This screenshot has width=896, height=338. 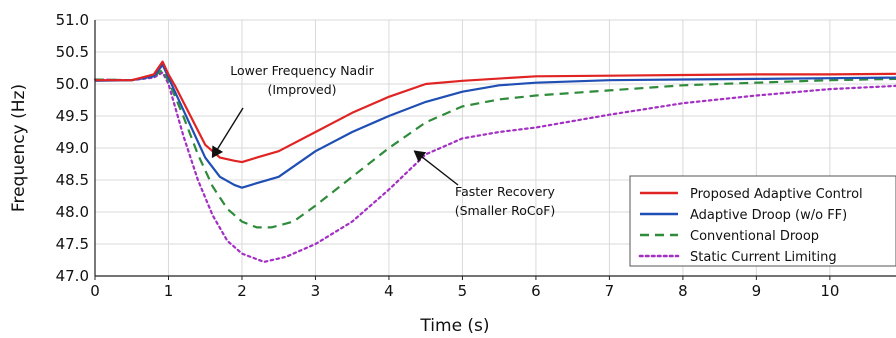 I want to click on y-axis-label: Frequency (Hz), so click(x=19, y=148).